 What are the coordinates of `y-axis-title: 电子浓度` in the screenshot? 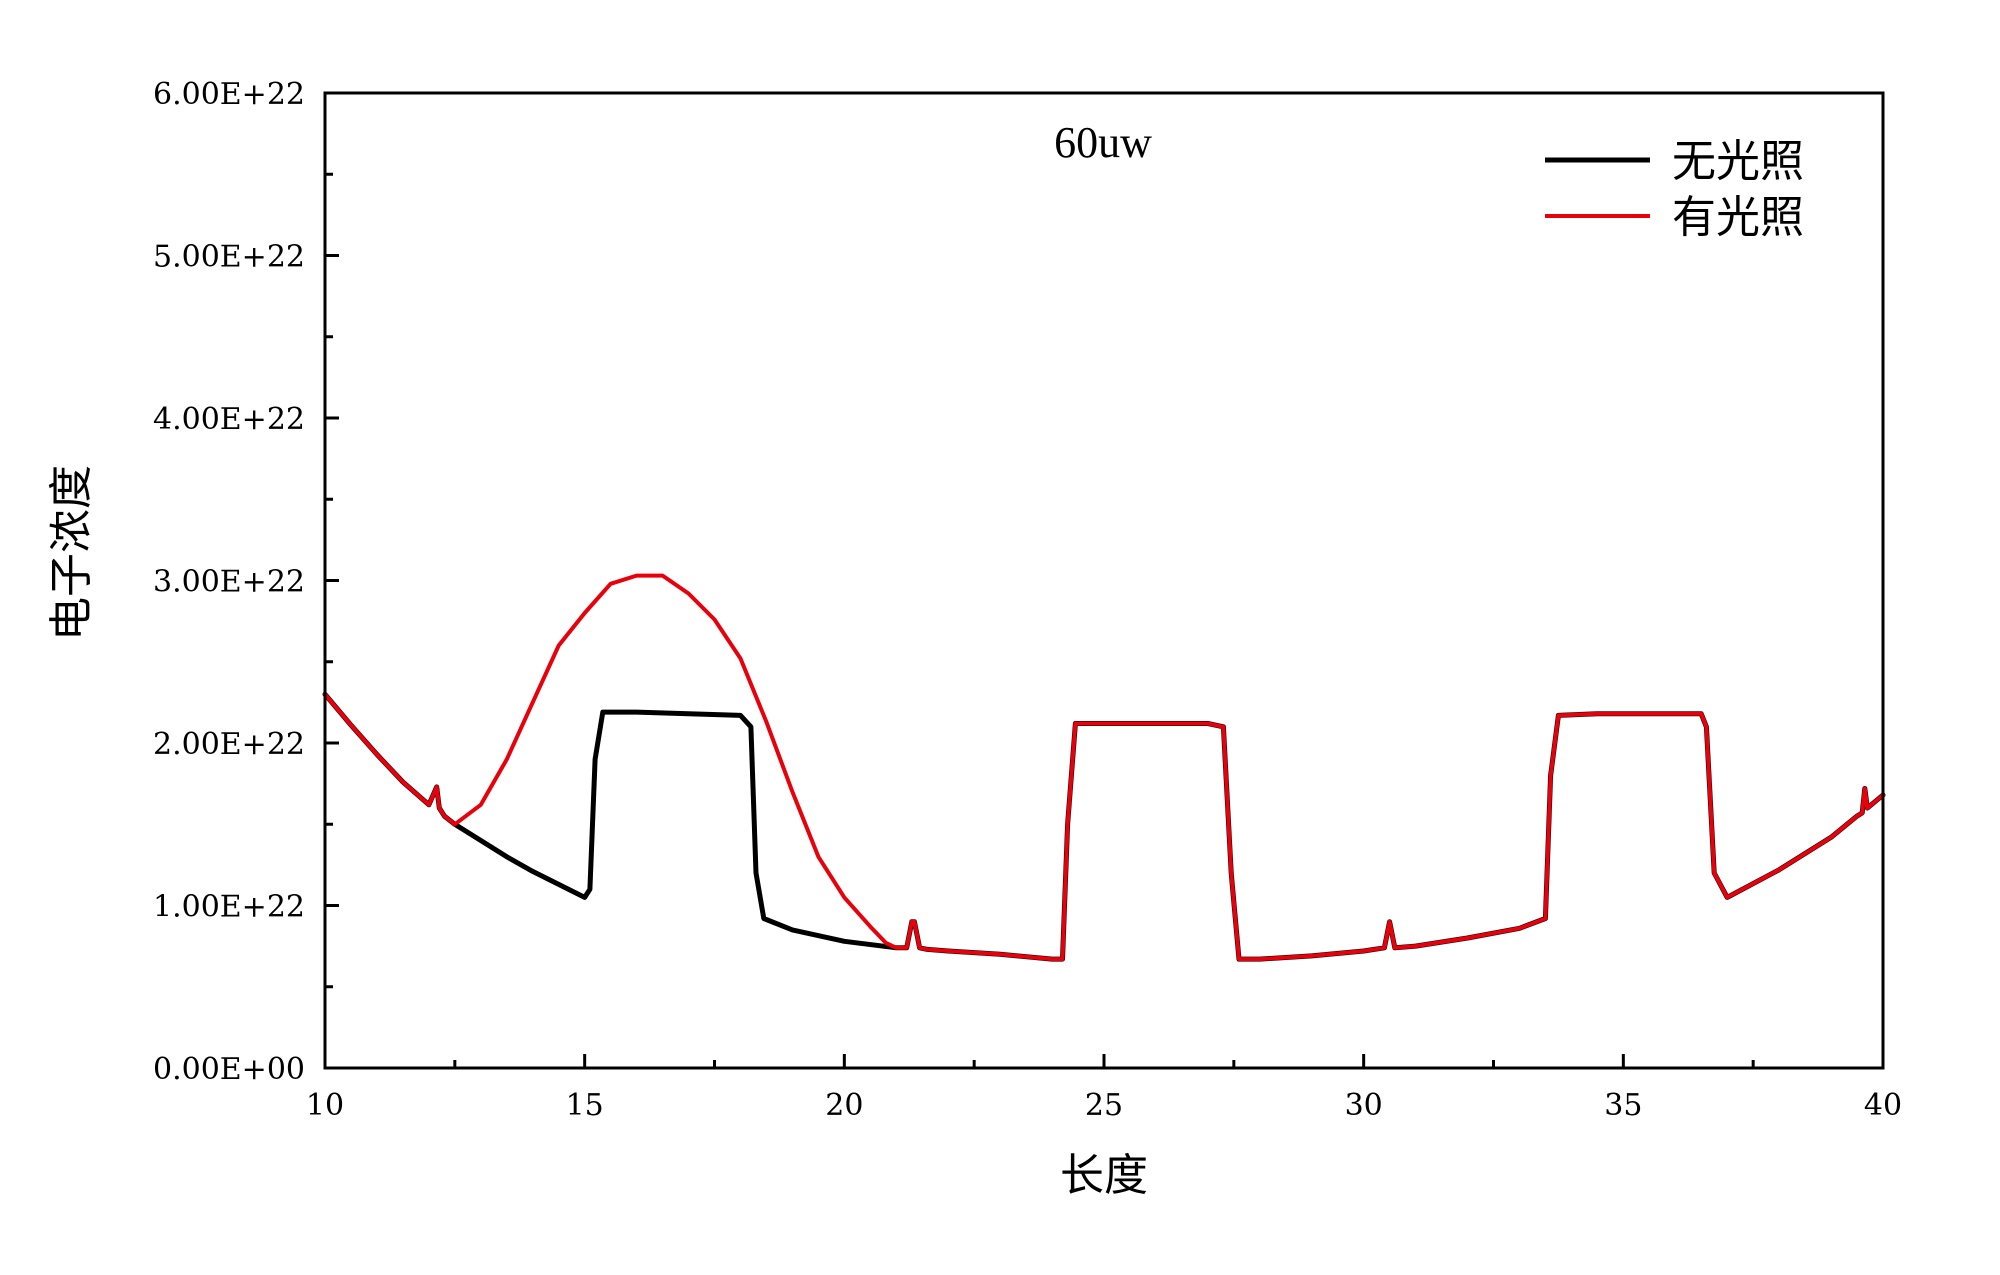 It's located at (71, 553).